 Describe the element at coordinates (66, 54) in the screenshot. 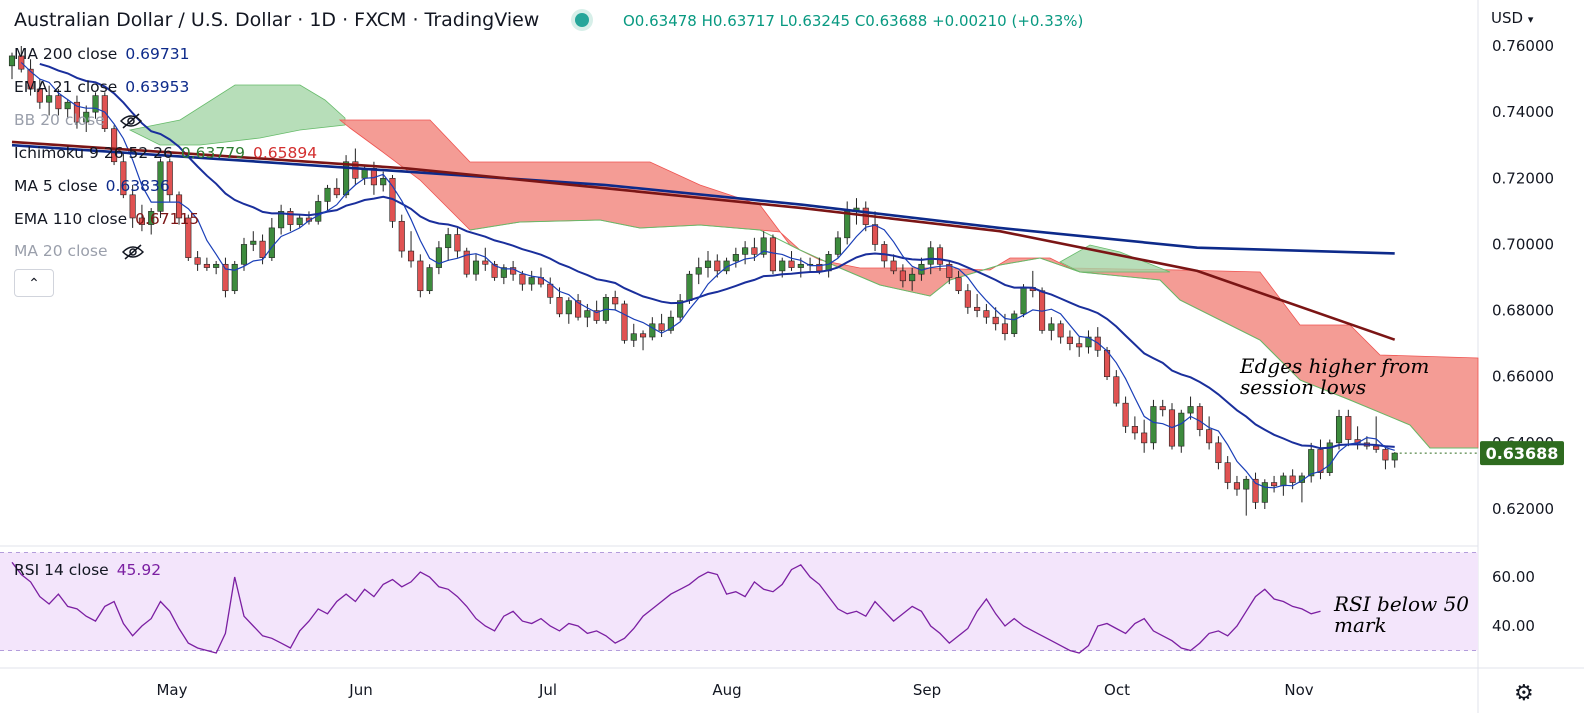

I see `legend-label: MA 200 close` at that location.